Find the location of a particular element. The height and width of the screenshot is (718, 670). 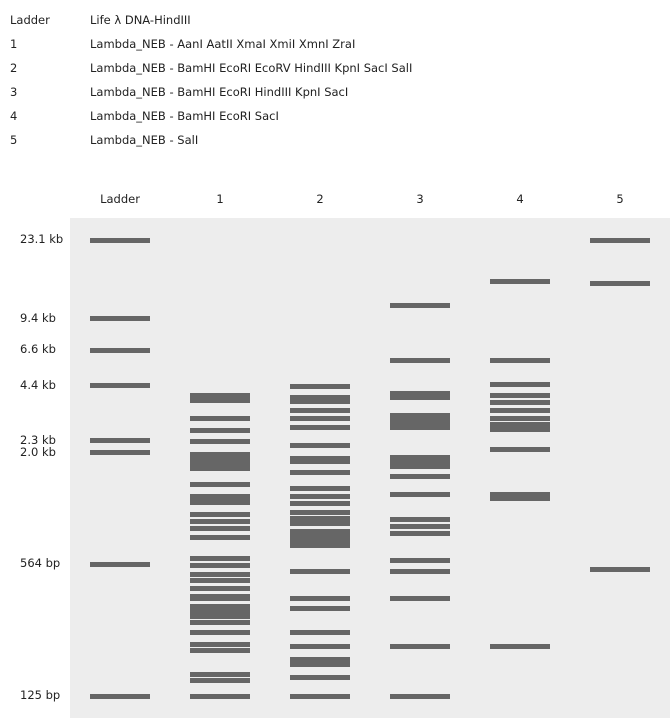

lane-header: 2 is located at coordinates (320, 199).